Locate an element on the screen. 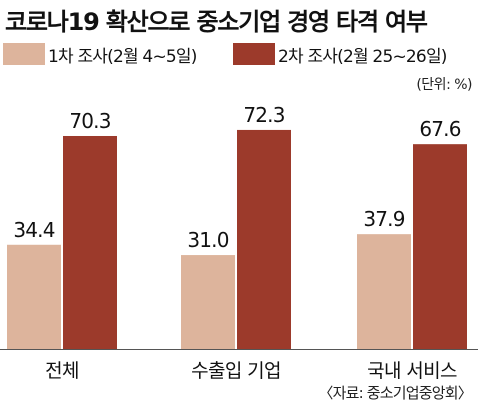  category-label-1: 전체 is located at coordinates (62, 371).